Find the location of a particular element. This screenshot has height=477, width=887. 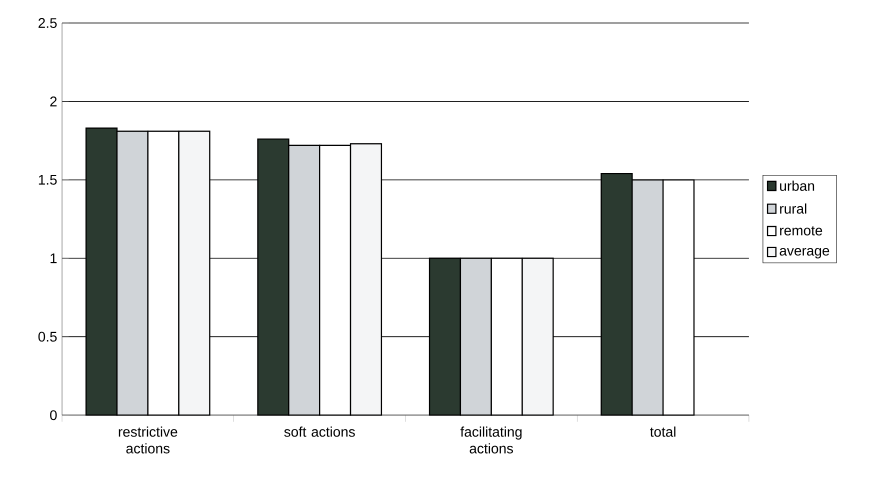

legend-label: rural is located at coordinates (793, 208).